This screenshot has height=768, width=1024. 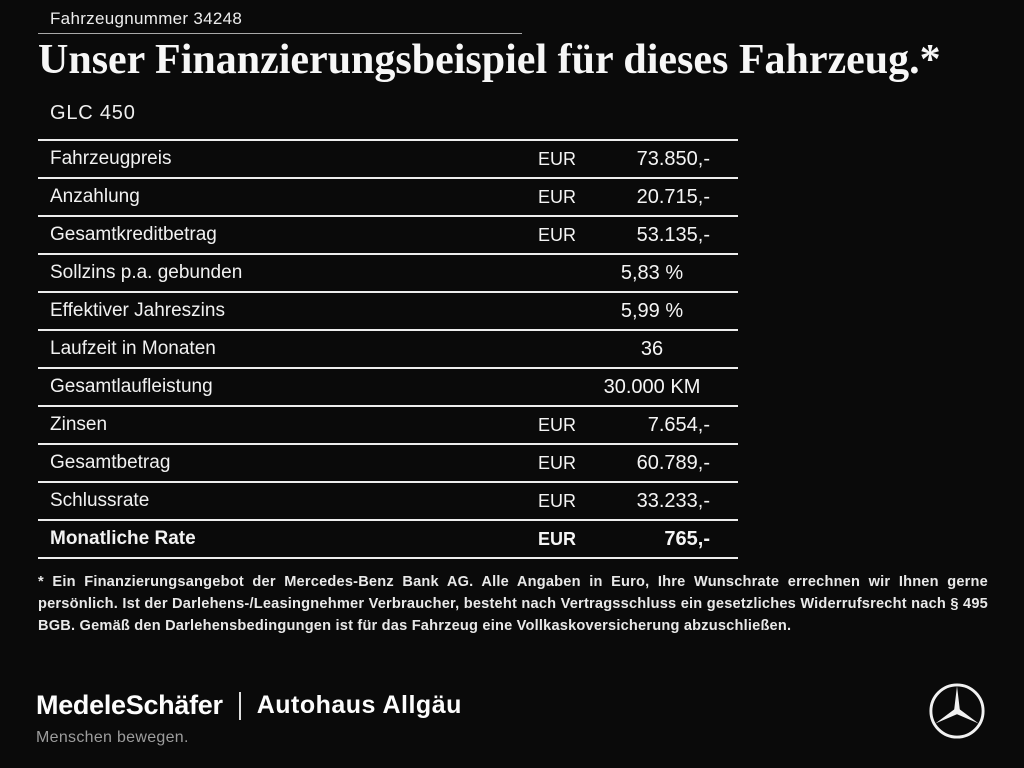 What do you see at coordinates (957, 711) in the screenshot?
I see `mercedes-star-icon` at bounding box center [957, 711].